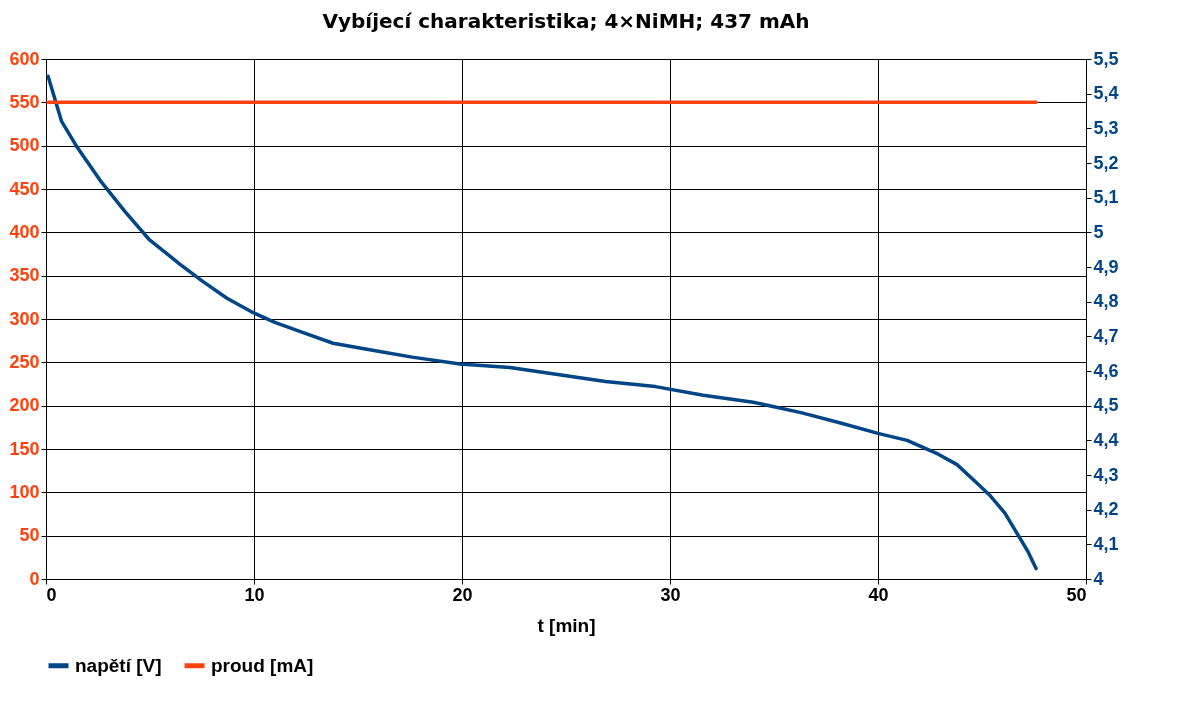  What do you see at coordinates (566, 625) in the screenshot?
I see `x-axis-title: t [min]` at bounding box center [566, 625].